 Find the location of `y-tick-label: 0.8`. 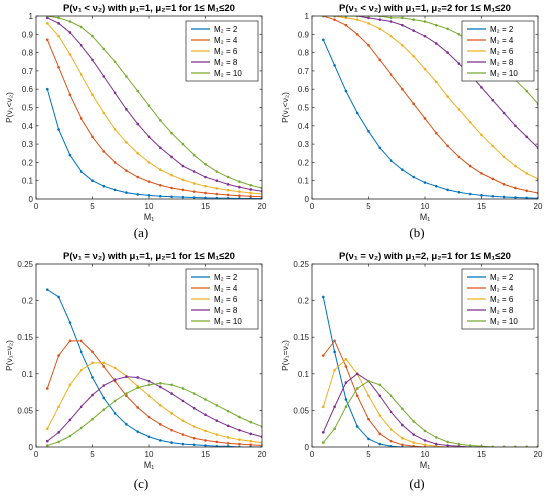

y-tick-label: 0.8 is located at coordinates (28, 53).